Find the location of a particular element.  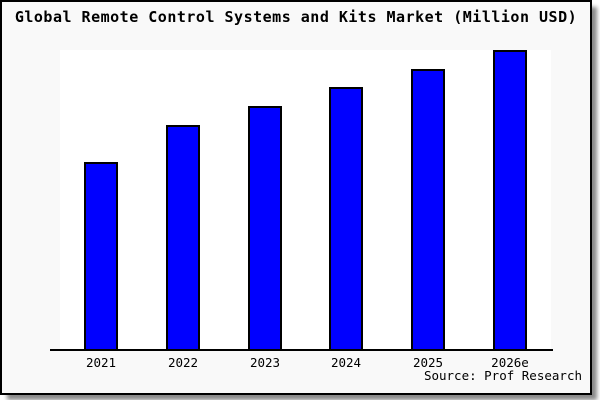

x-tick-label-2024: 2024 is located at coordinates (346, 362).